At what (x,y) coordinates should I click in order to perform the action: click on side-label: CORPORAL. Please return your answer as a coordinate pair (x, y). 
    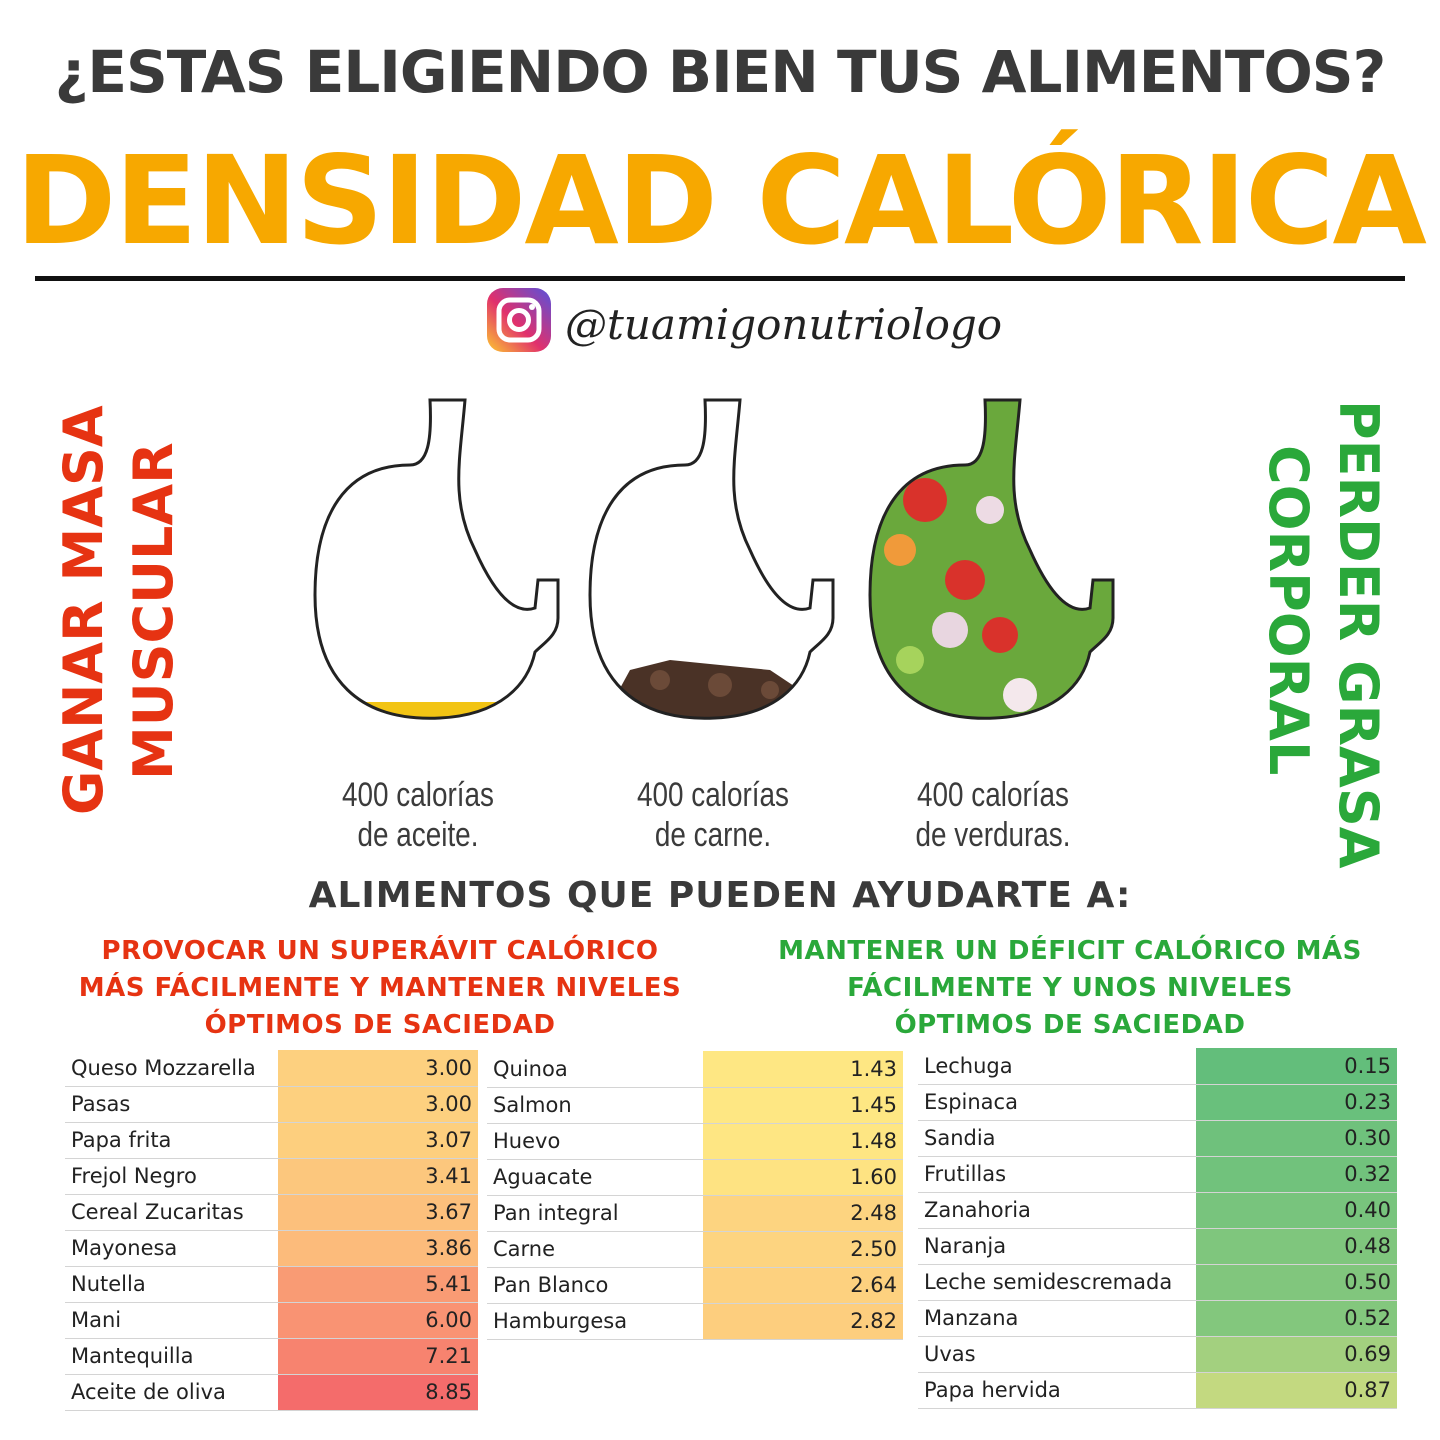
    Looking at the image, I should click on (1288, 610).